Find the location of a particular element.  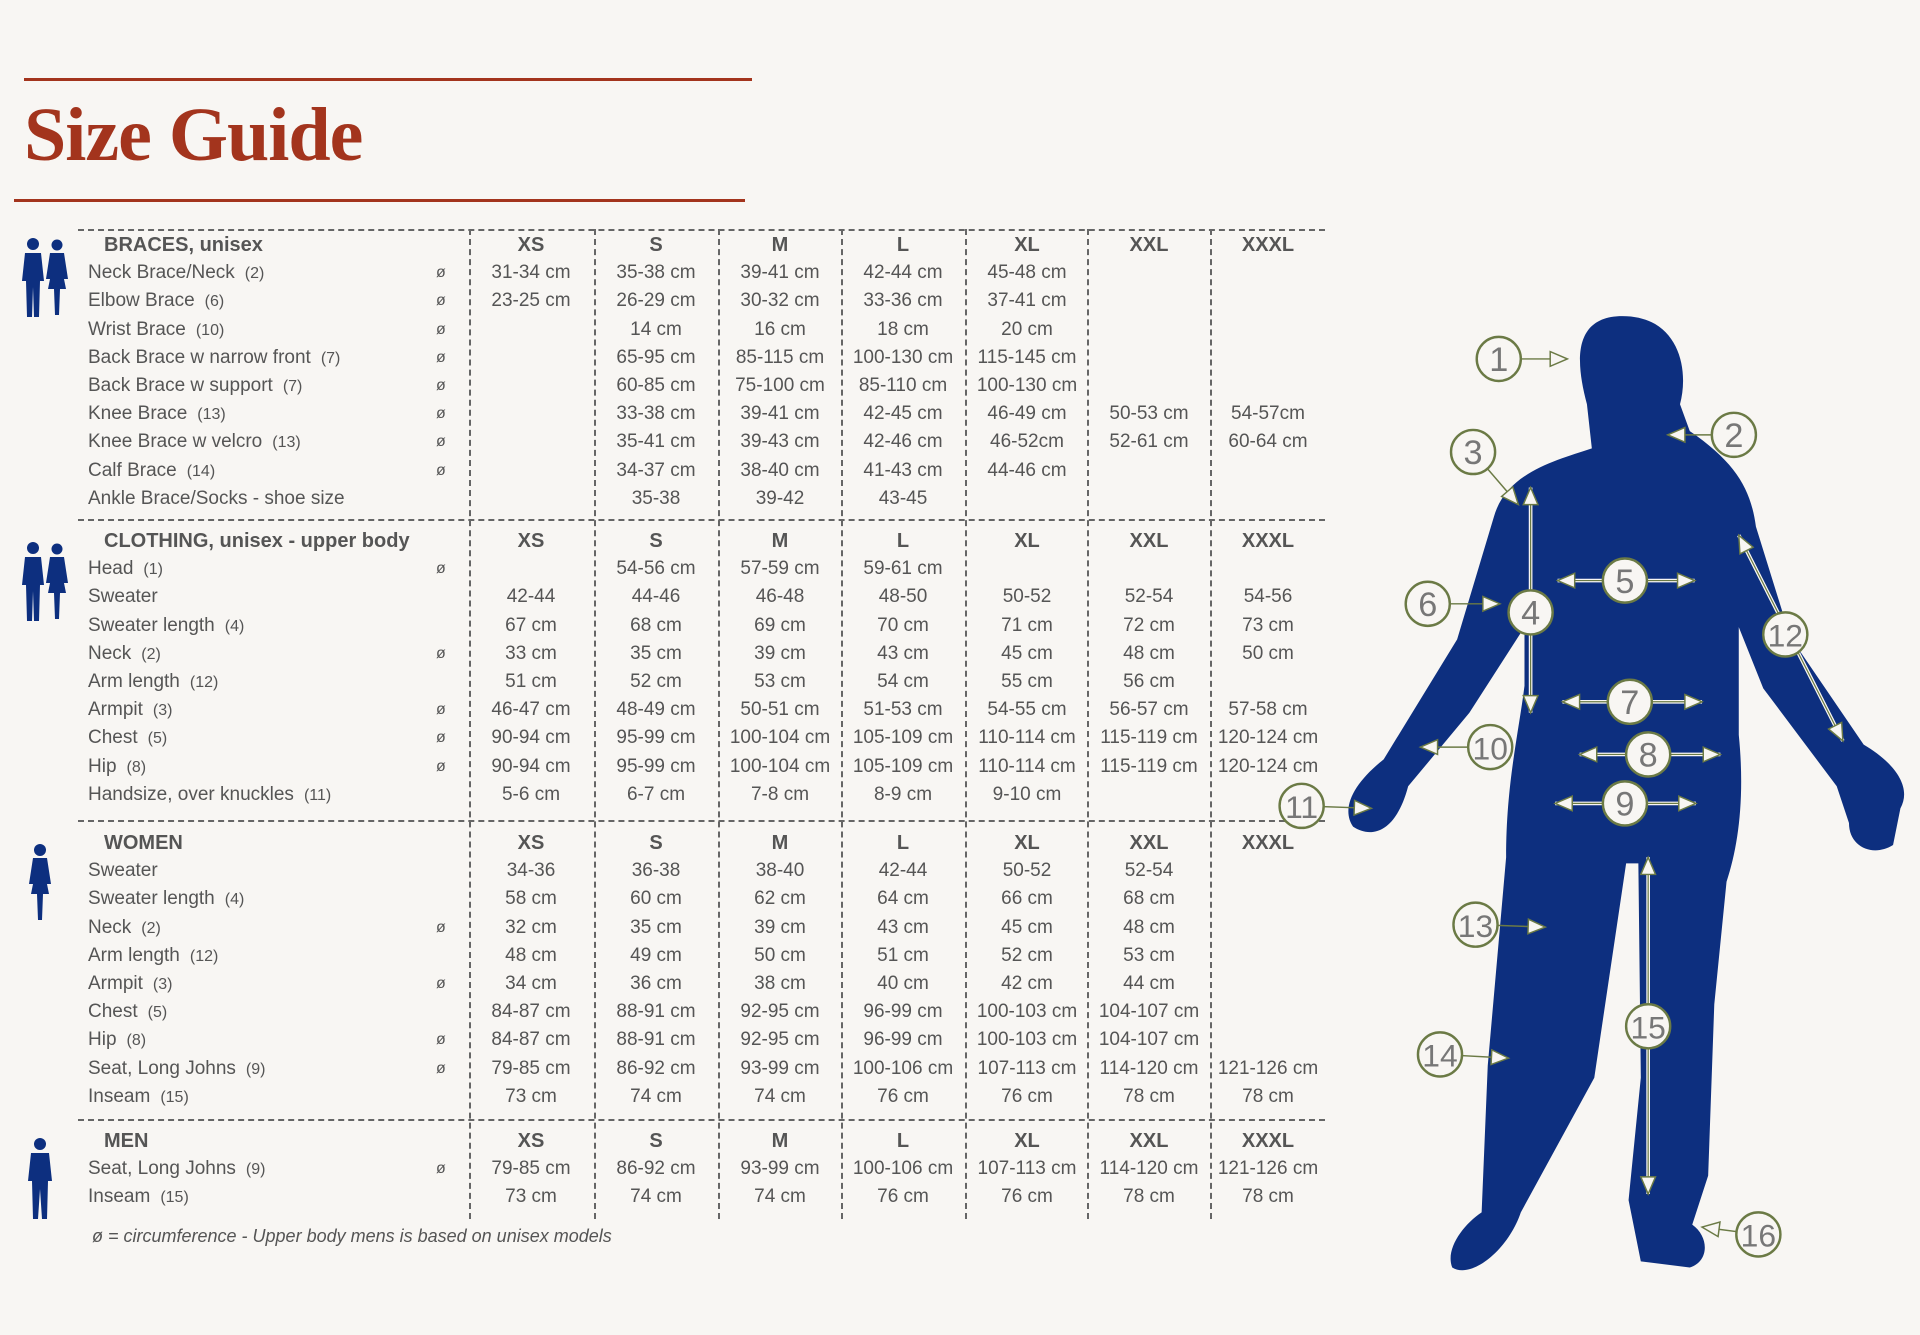

size-value-s: 88-91 cm is located at coordinates (656, 1012).